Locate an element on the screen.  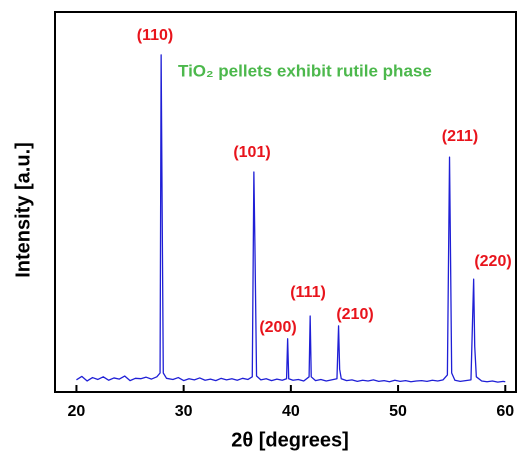
x-tick-label: 30 is located at coordinates (184, 411).